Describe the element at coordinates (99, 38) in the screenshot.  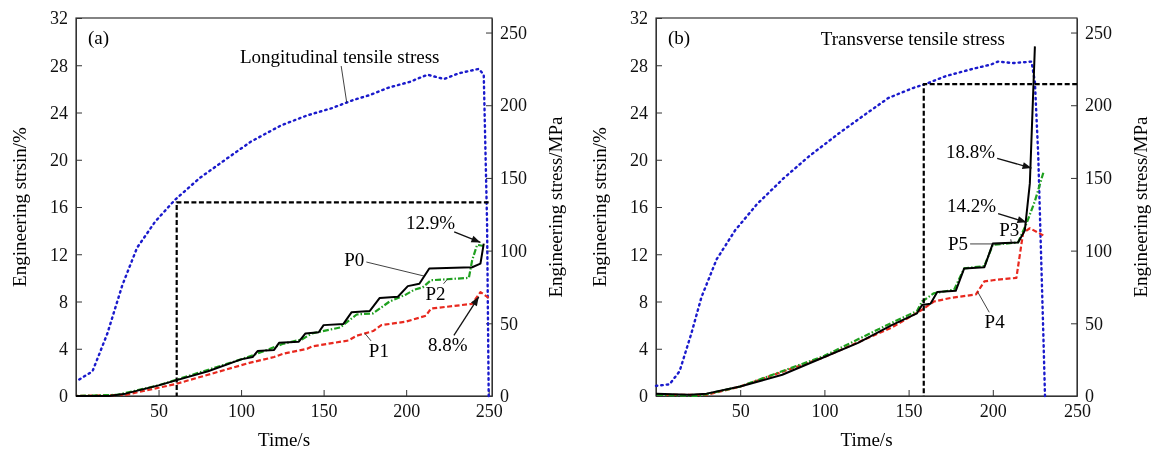
I see `chart-title: (a)` at that location.